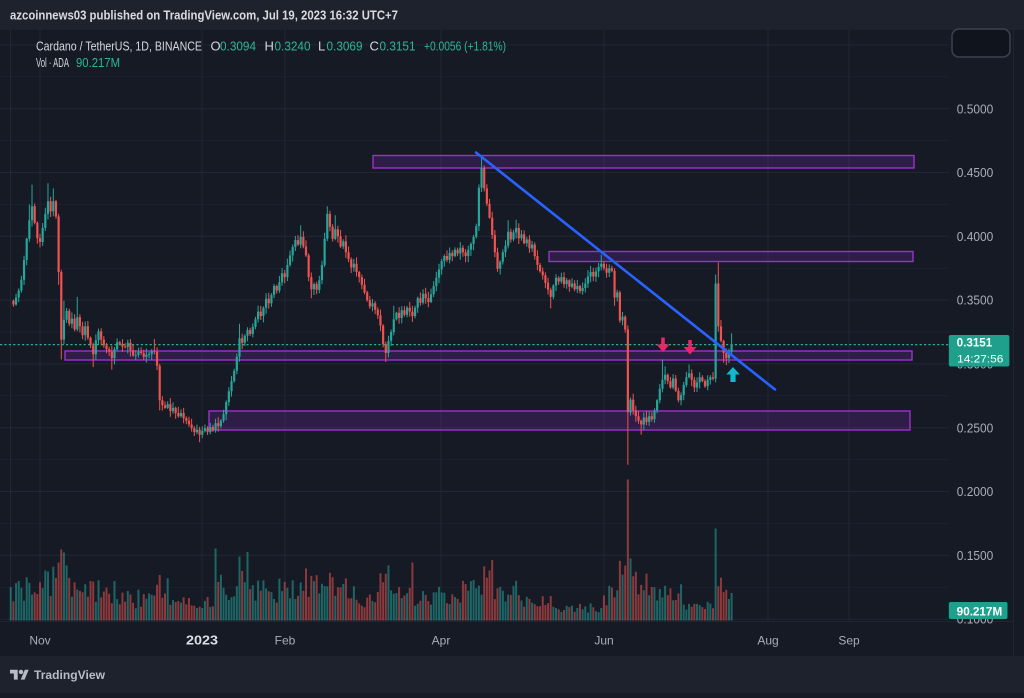 This screenshot has width=1024, height=698. What do you see at coordinates (202, 639) in the screenshot?
I see `svg-text: 2023` at bounding box center [202, 639].